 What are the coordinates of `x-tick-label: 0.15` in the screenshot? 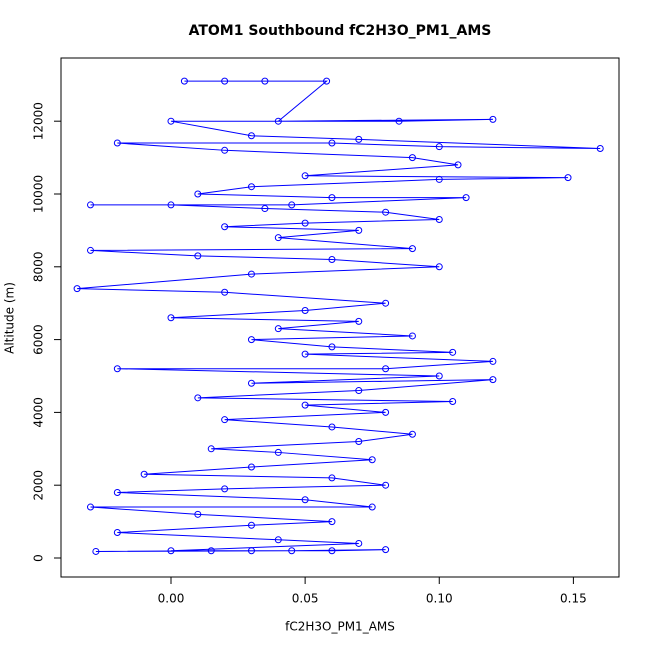 It's located at (573, 599).